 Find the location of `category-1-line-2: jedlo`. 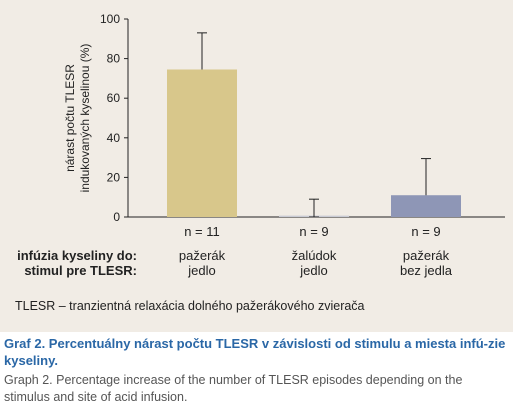

category-1-line-2: jedlo is located at coordinates (202, 270).